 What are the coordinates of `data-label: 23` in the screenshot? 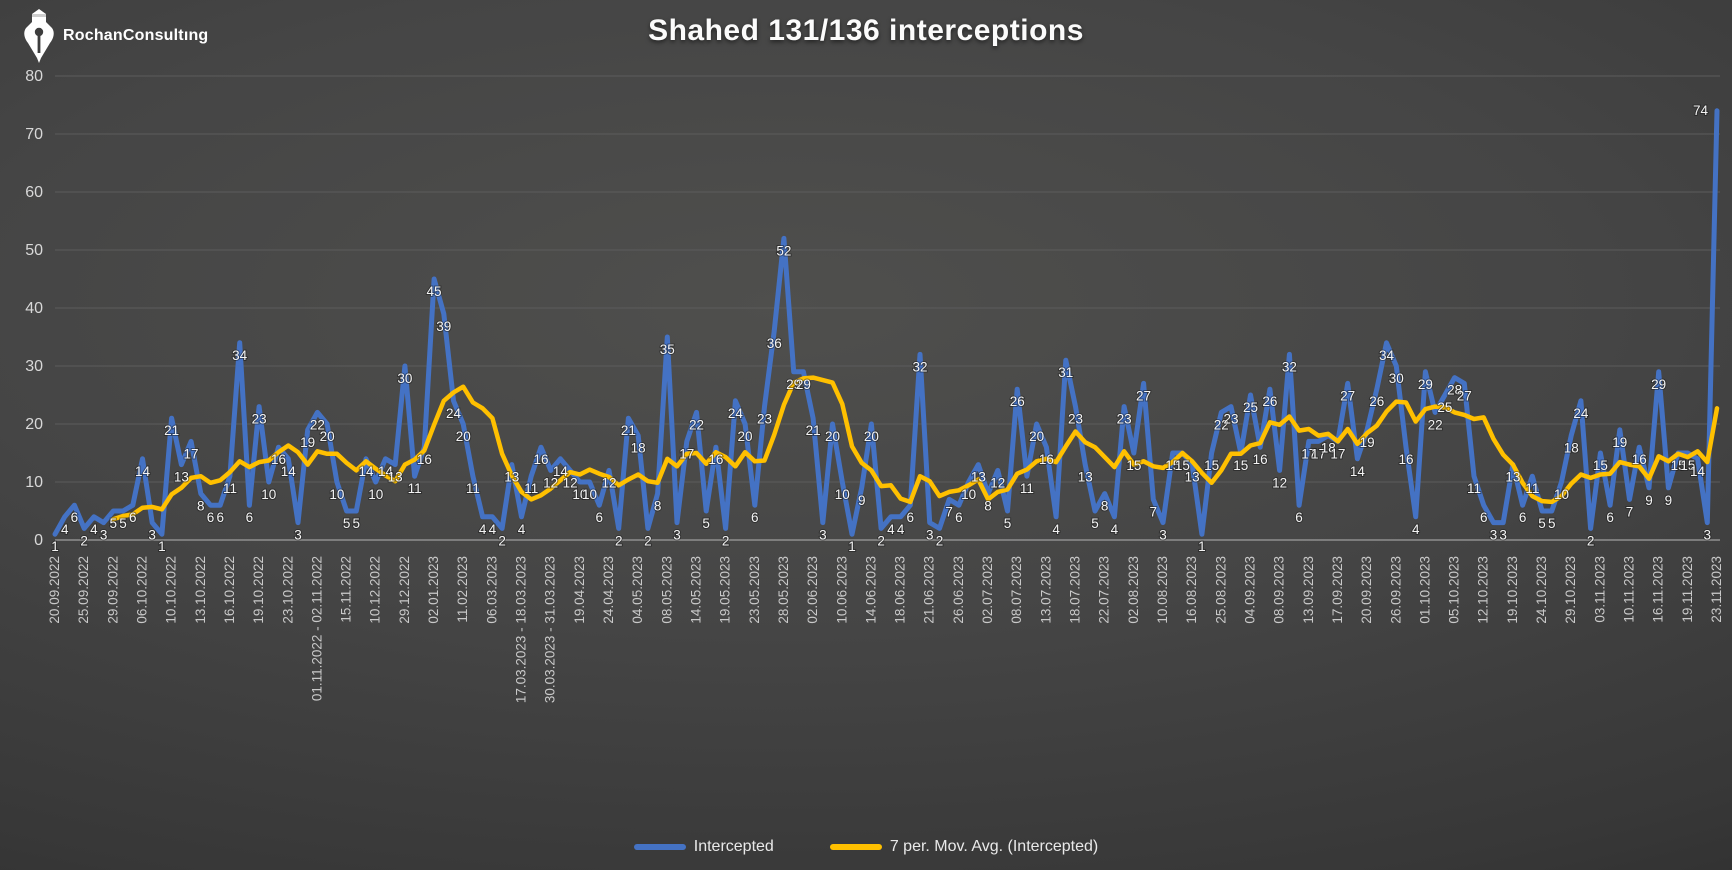 It's located at (764, 419).